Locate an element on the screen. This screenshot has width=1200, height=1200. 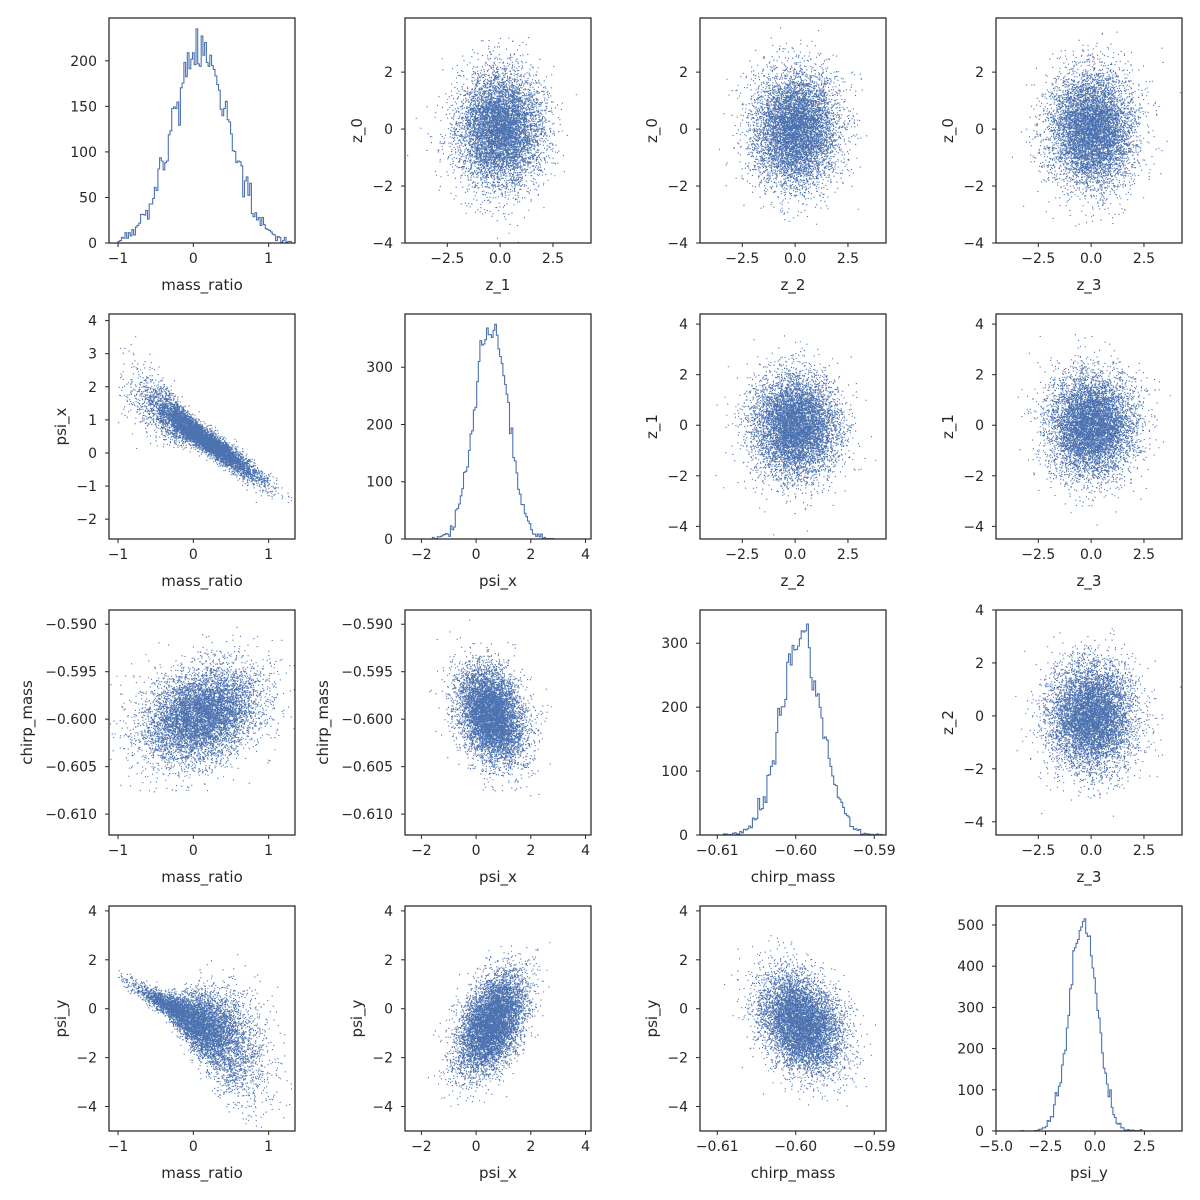
x-axis-label: chirp_mass is located at coordinates (793, 877).